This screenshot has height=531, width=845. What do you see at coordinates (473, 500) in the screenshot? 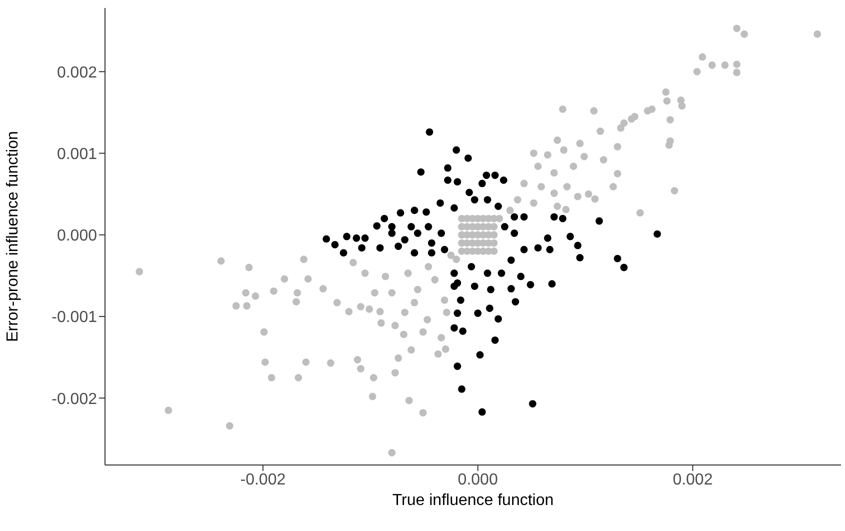
I see `x-axis-title: True influence function` at bounding box center [473, 500].